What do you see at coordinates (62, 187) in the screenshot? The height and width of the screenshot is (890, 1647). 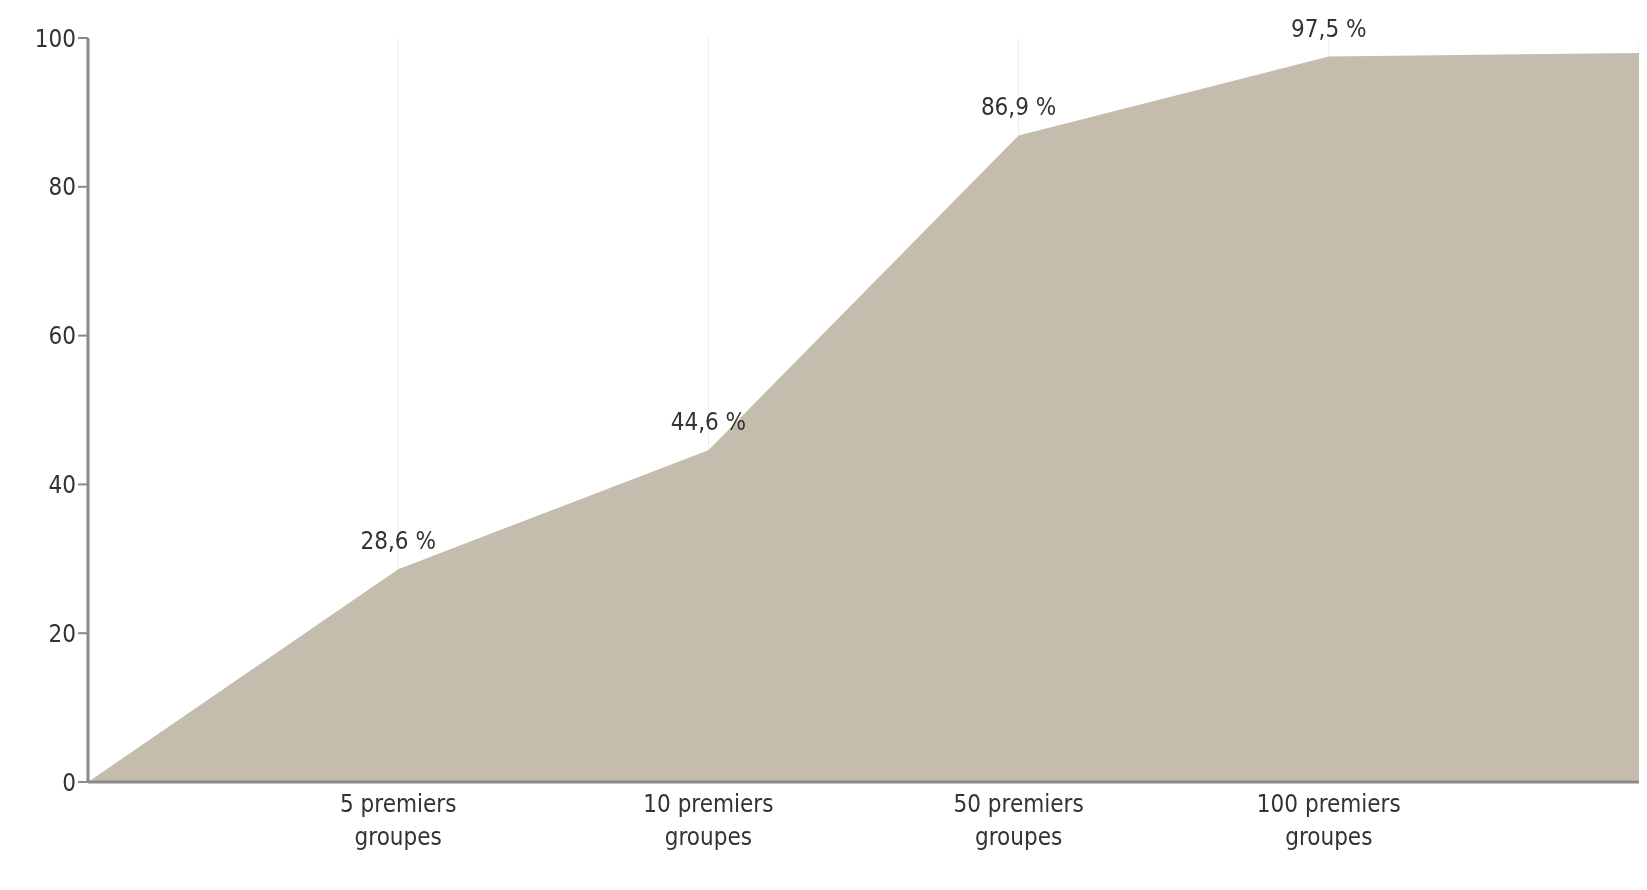 I see `y-tick-label: 80` at bounding box center [62, 187].